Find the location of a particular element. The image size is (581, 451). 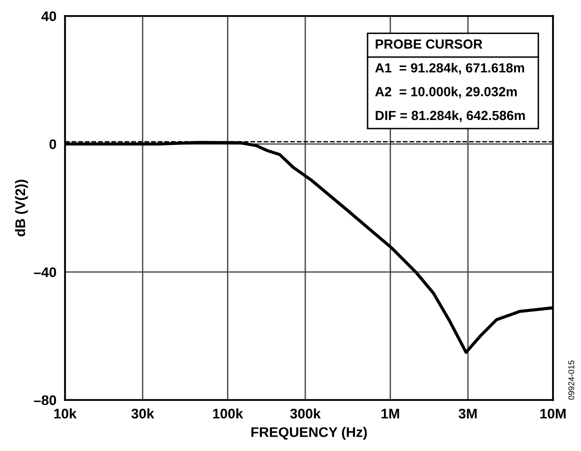

text: 09924-015 is located at coordinates (571, 380).